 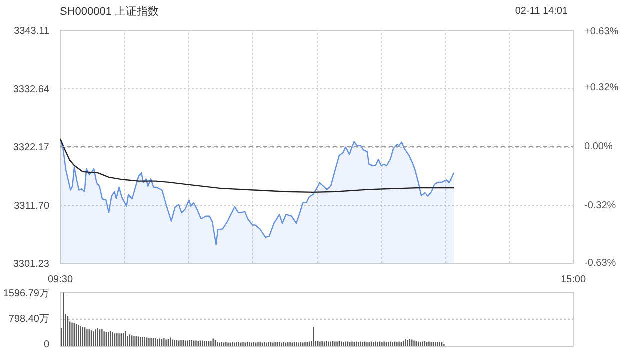 What do you see at coordinates (601, 88) in the screenshot?
I see `y2-tick-label: +0.32%` at bounding box center [601, 88].